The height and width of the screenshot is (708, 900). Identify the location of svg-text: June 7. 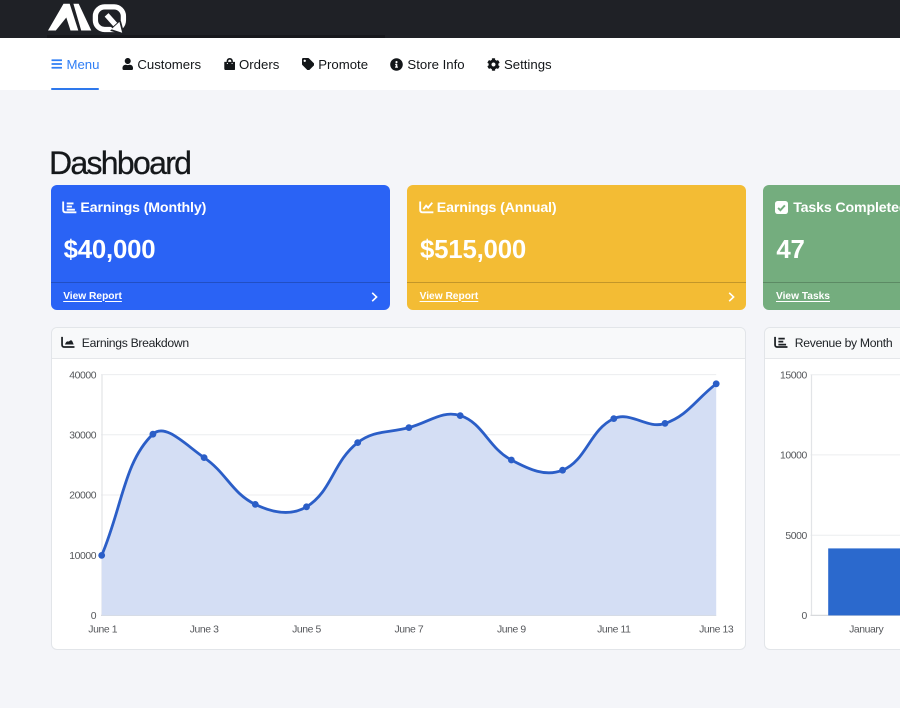
(408, 629).